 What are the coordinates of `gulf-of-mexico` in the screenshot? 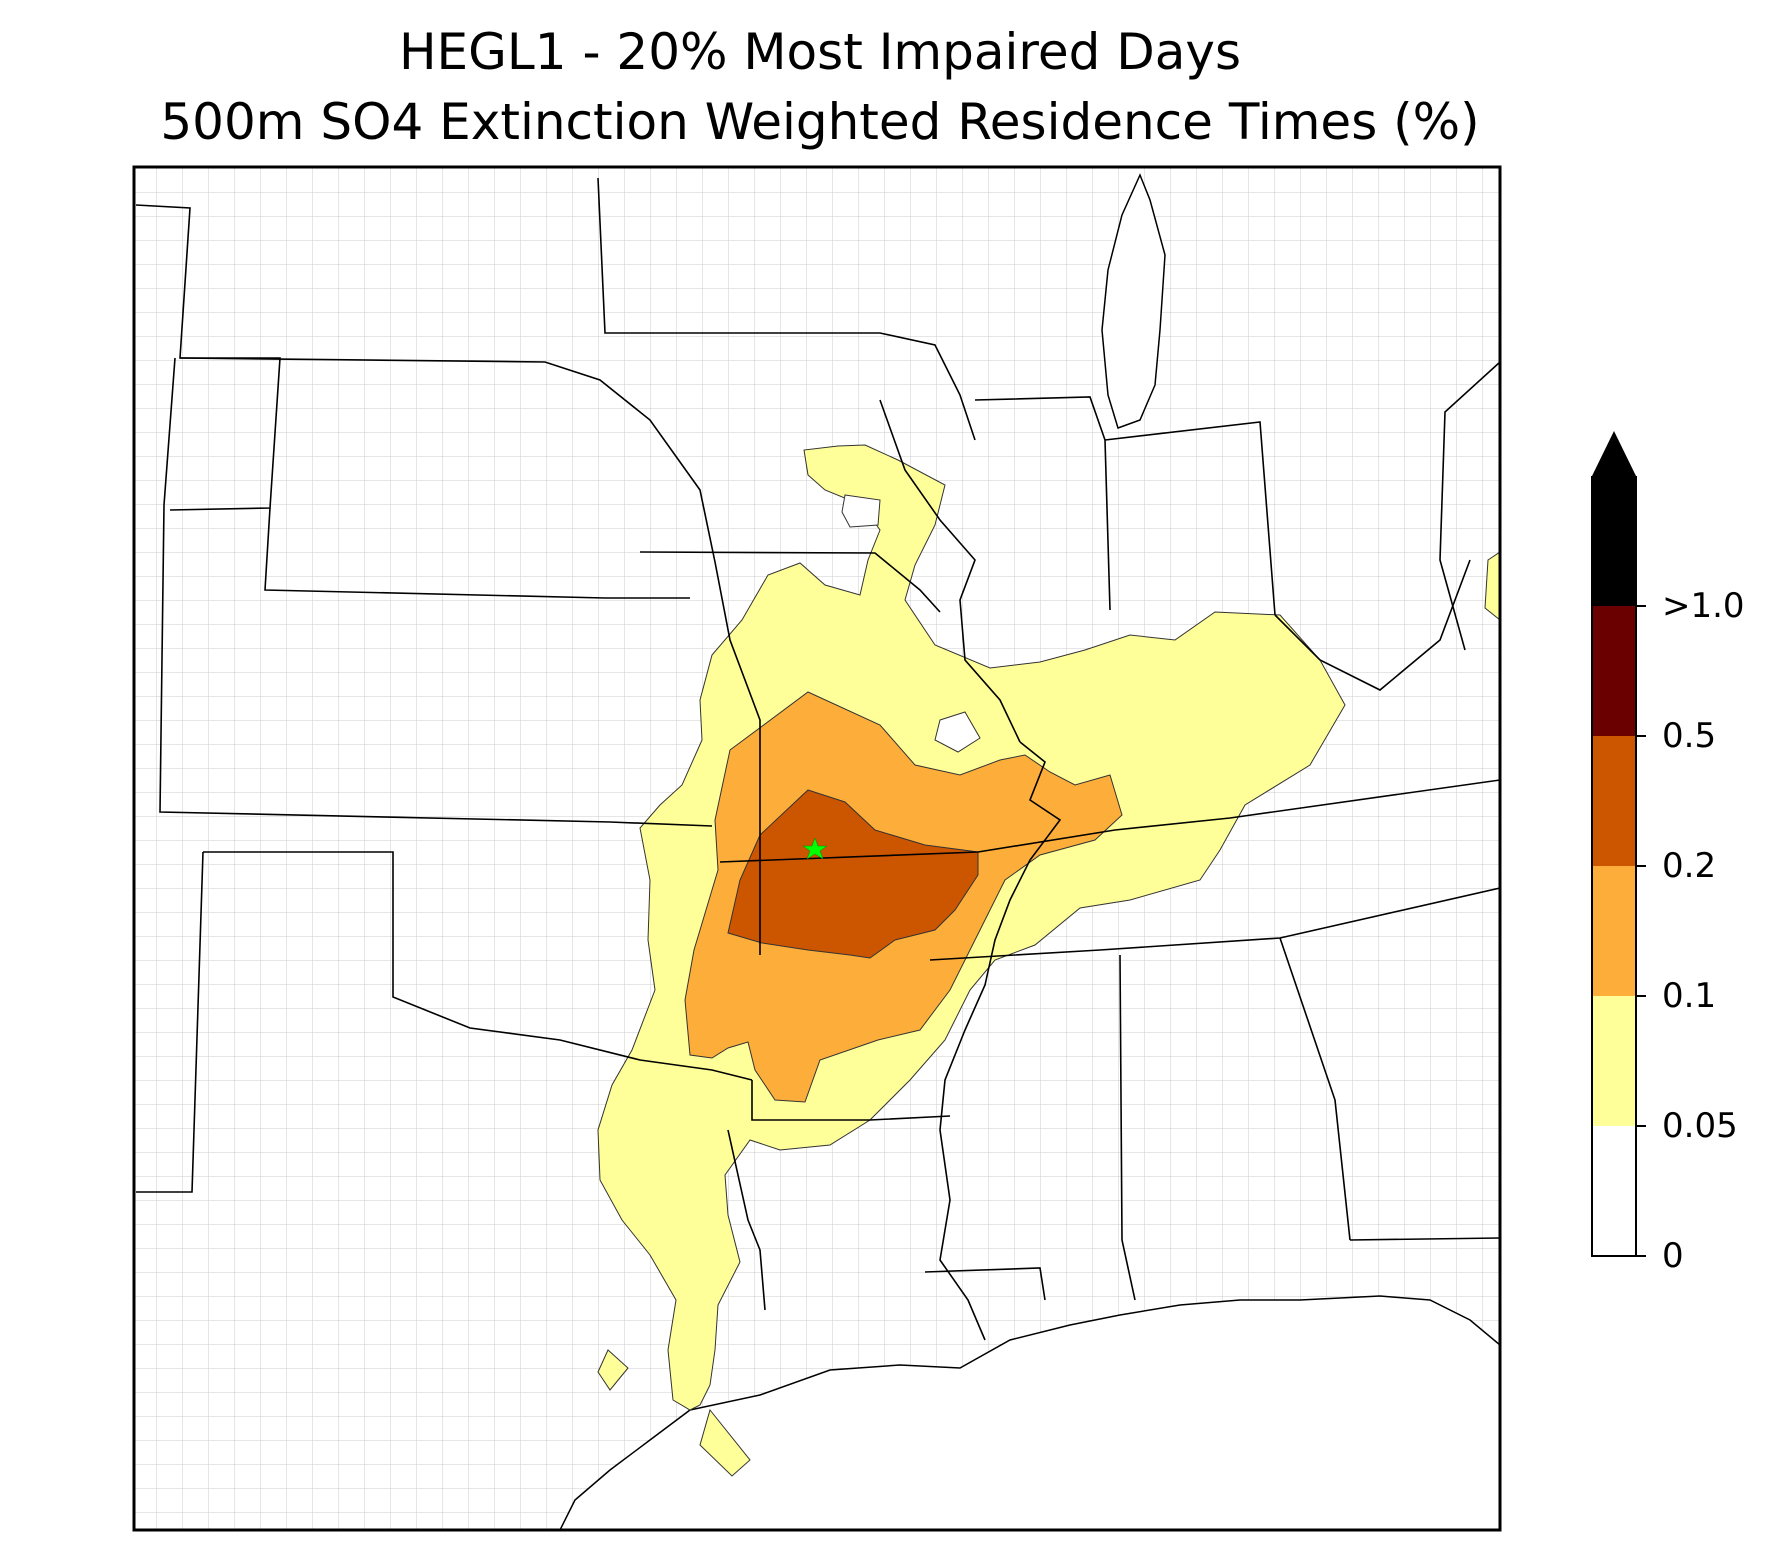 It's located at (1029, 1412).